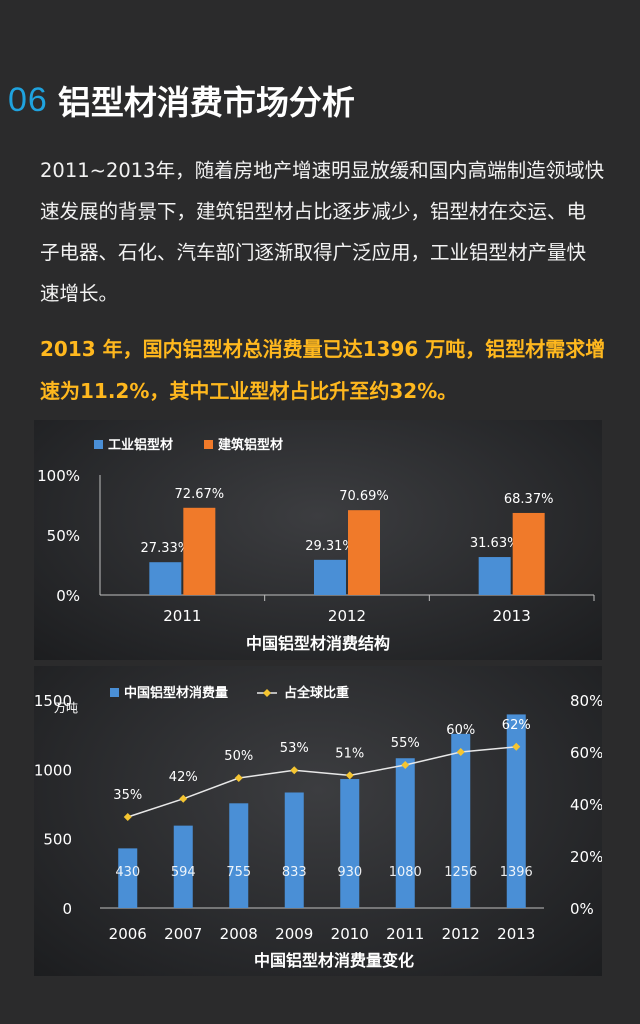  What do you see at coordinates (334, 960) in the screenshot?
I see `chart-title: 中国铝型材消费量变化` at bounding box center [334, 960].